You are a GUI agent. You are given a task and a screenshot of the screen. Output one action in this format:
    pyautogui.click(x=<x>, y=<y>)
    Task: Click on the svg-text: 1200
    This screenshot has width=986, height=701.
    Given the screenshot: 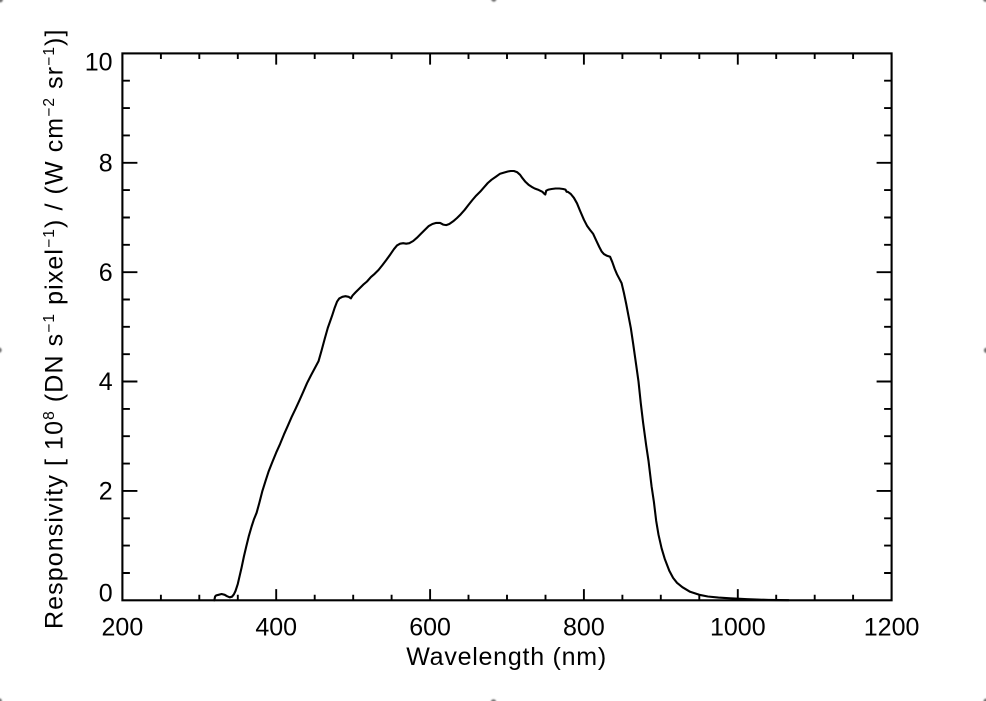 What is the action you would take?
    pyautogui.click(x=892, y=628)
    